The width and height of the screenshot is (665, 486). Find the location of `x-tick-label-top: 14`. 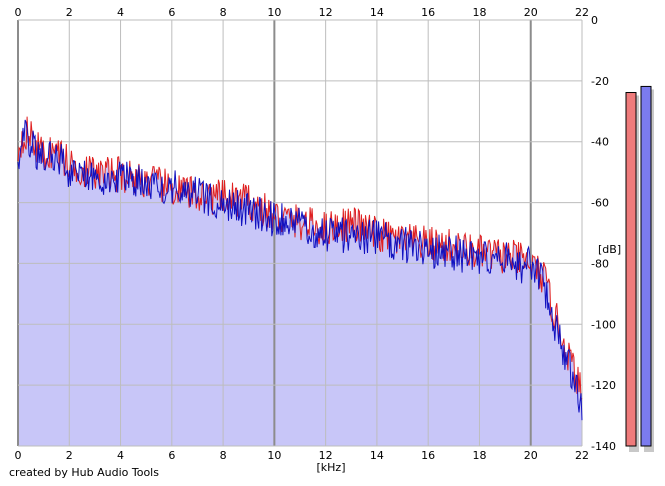

x-tick-label-top: 14 is located at coordinates (377, 12).